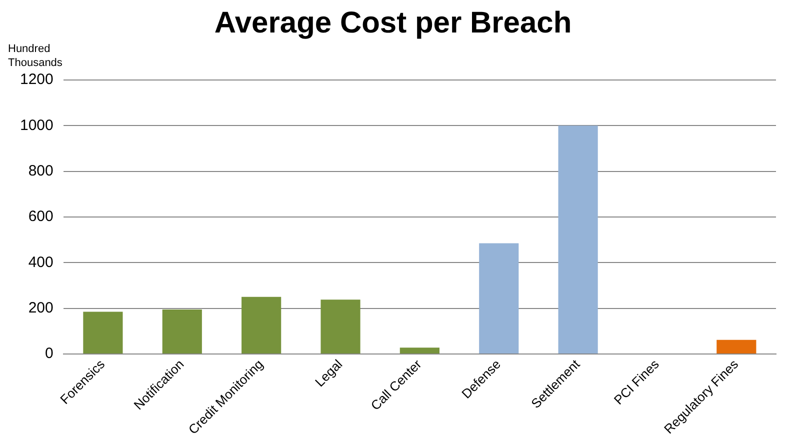  Describe the element at coordinates (41, 262) in the screenshot. I see `y-tick-label: 400` at that location.